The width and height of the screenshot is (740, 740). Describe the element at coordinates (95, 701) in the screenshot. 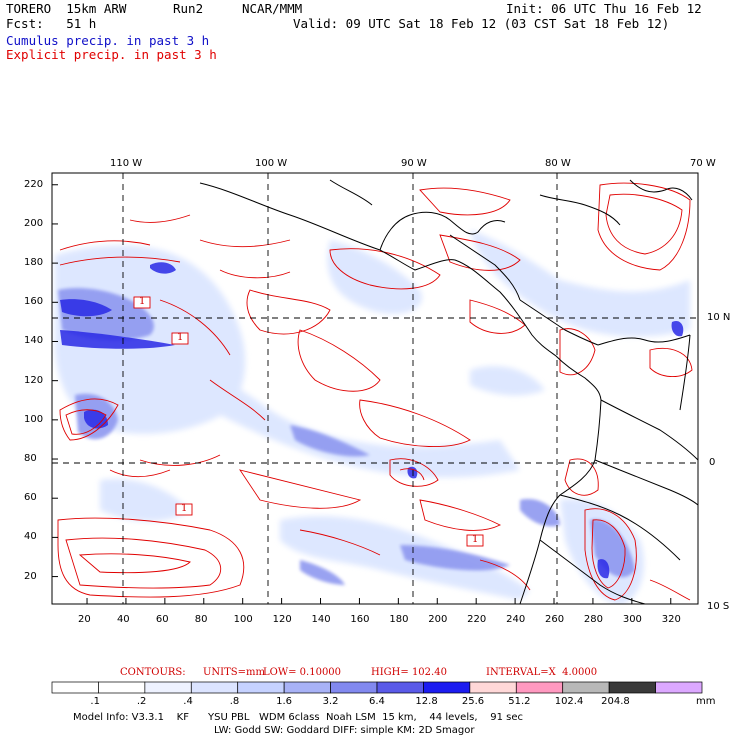

I see `colorbar-tick-label: .1` at that location.